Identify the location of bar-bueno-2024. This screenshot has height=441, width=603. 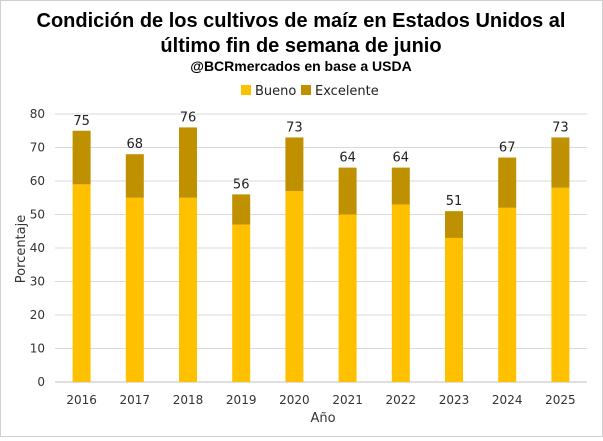
(507, 294).